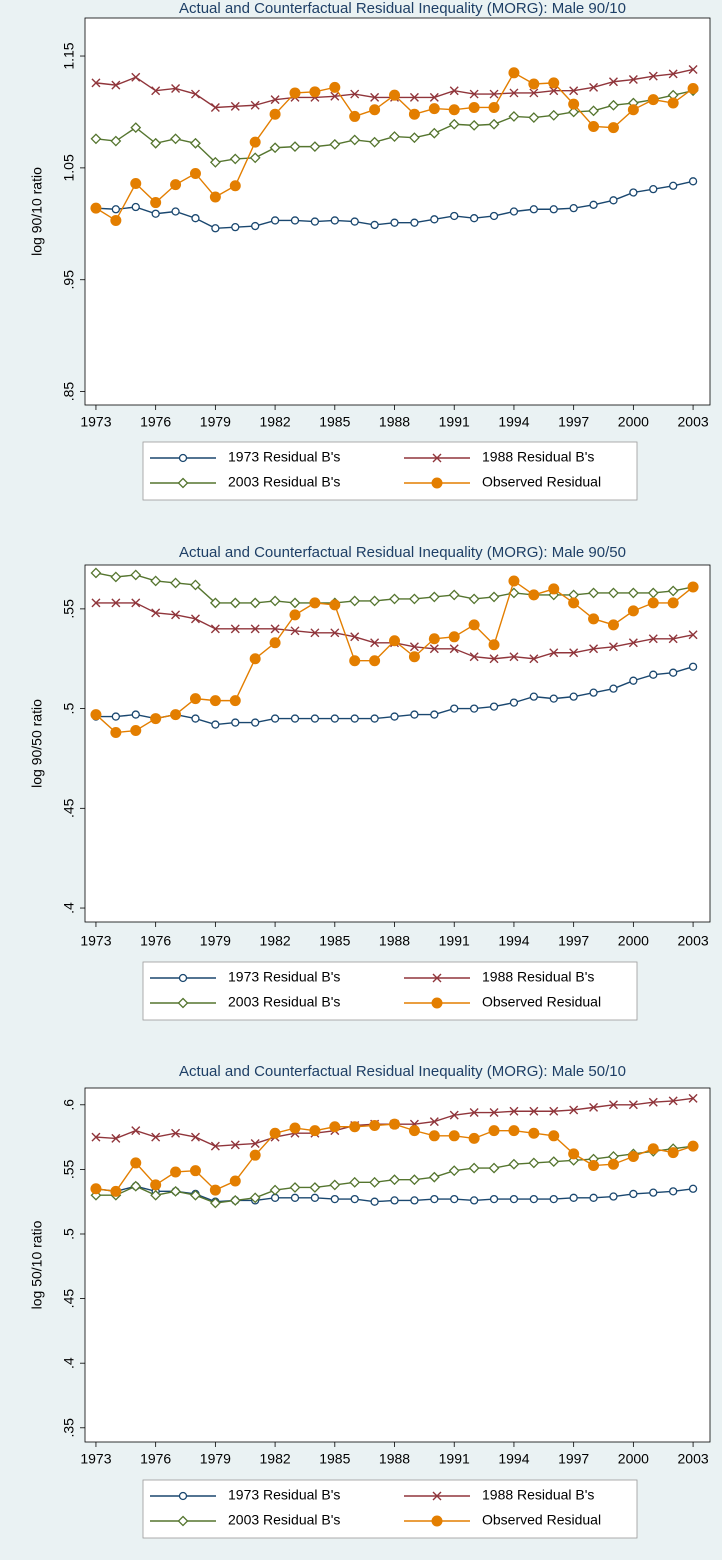 Image resolution: width=722 pixels, height=1560 pixels. I want to click on x-tick-label: 2003, so click(693, 1459).